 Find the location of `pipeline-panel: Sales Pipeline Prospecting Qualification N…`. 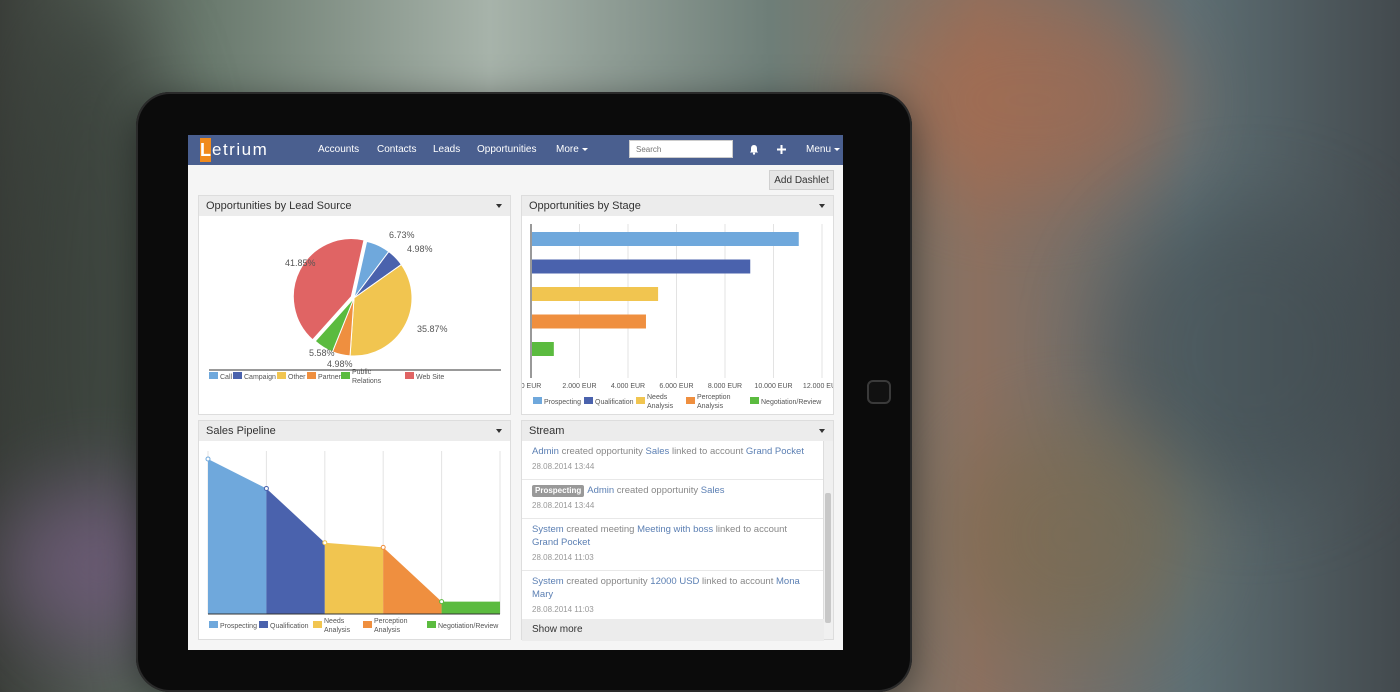

pipeline-panel: Sales Pipeline Prospecting Qualification N… is located at coordinates (354, 530).